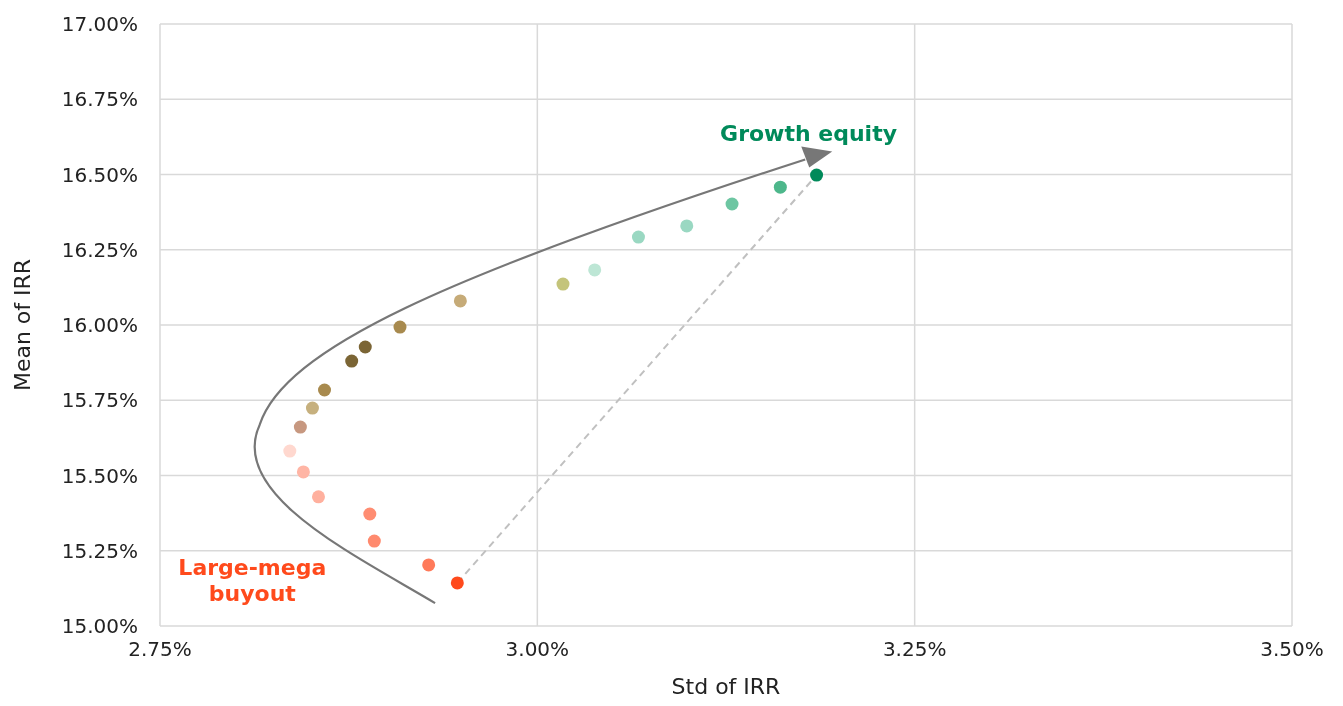 The height and width of the screenshot is (706, 1343). What do you see at coordinates (99, 400) in the screenshot?
I see `y-tick-label: 15.75%` at bounding box center [99, 400].